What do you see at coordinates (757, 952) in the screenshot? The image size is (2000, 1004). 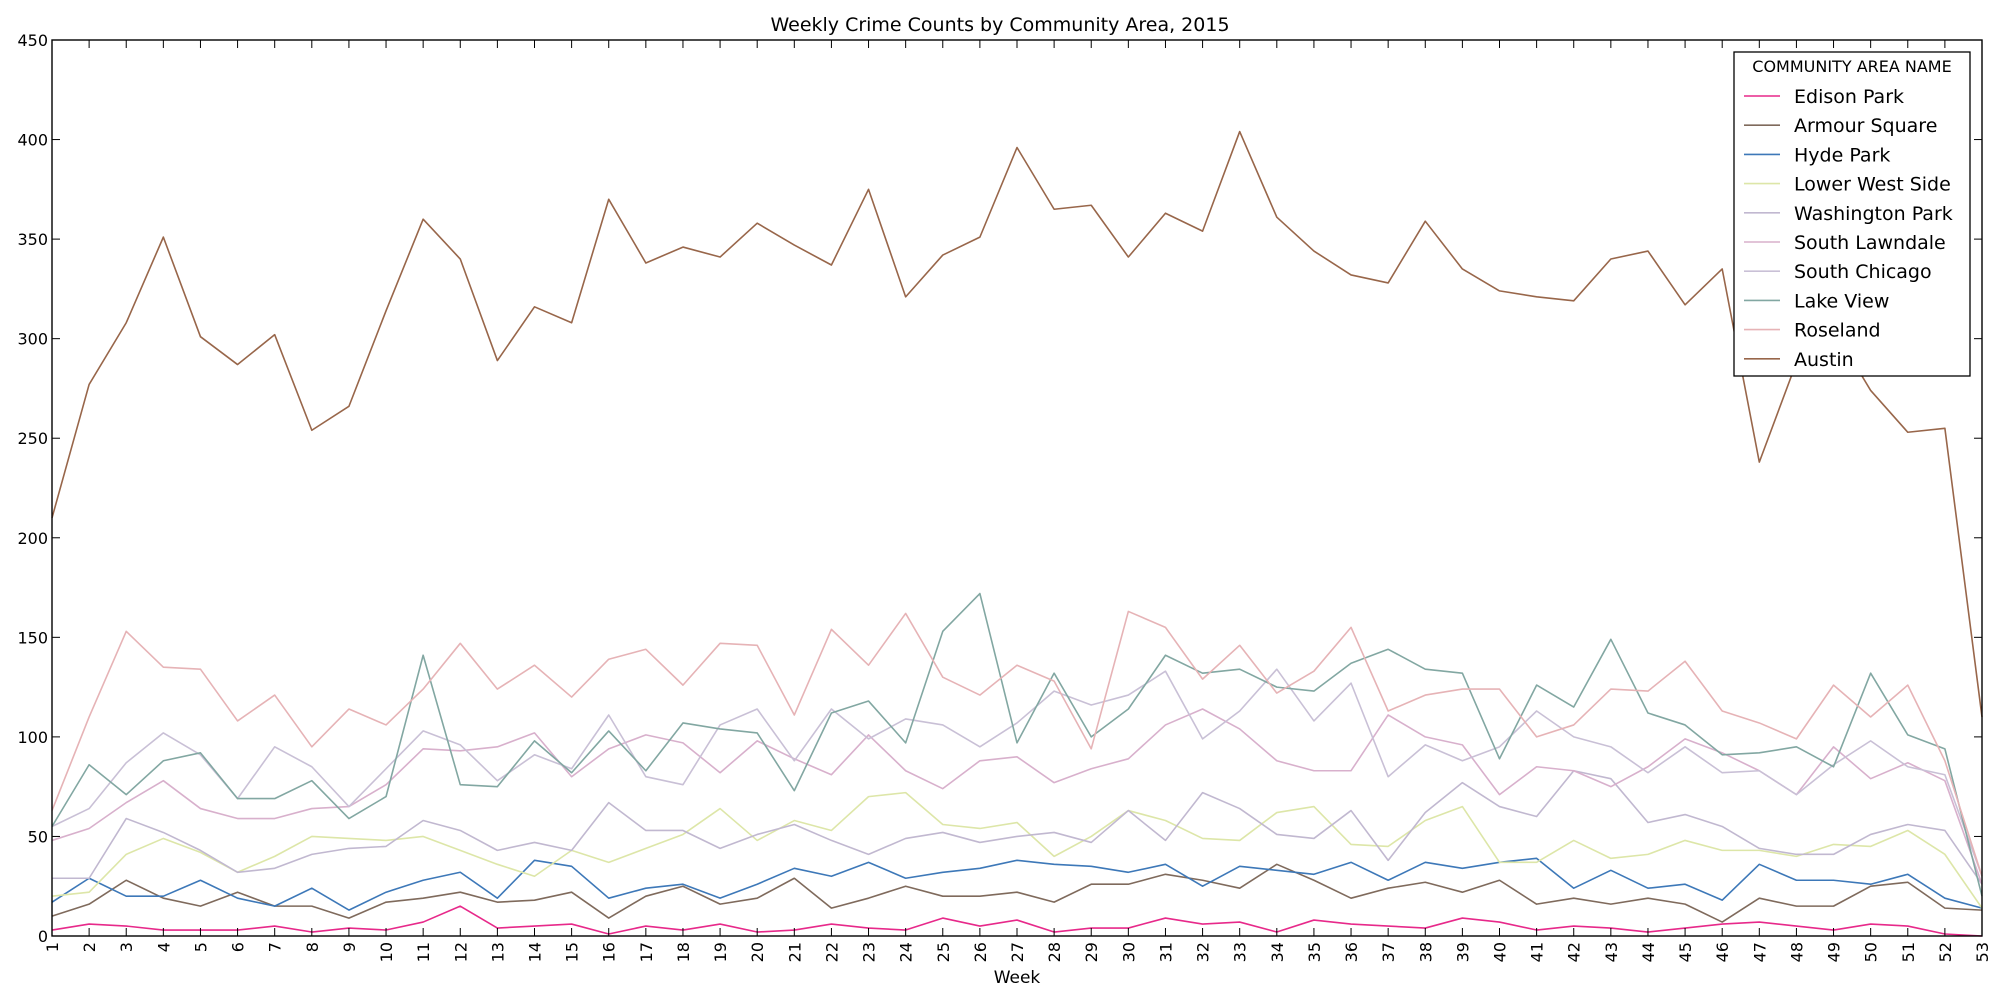 I see `x-tick-label: 20` at bounding box center [757, 952].